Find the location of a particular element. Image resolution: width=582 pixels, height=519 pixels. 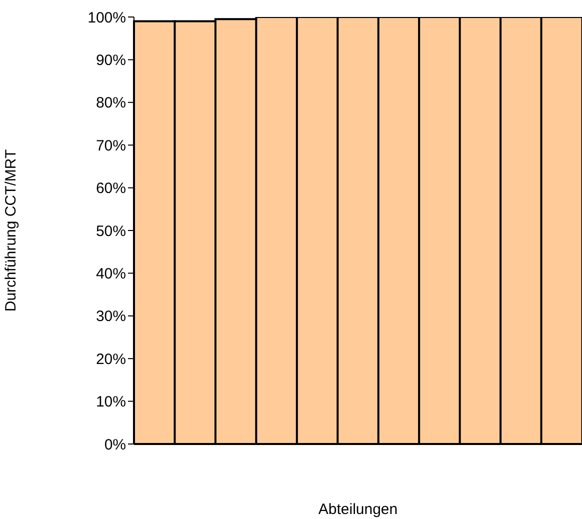

y-tick-label: 60% is located at coordinates (111, 189).